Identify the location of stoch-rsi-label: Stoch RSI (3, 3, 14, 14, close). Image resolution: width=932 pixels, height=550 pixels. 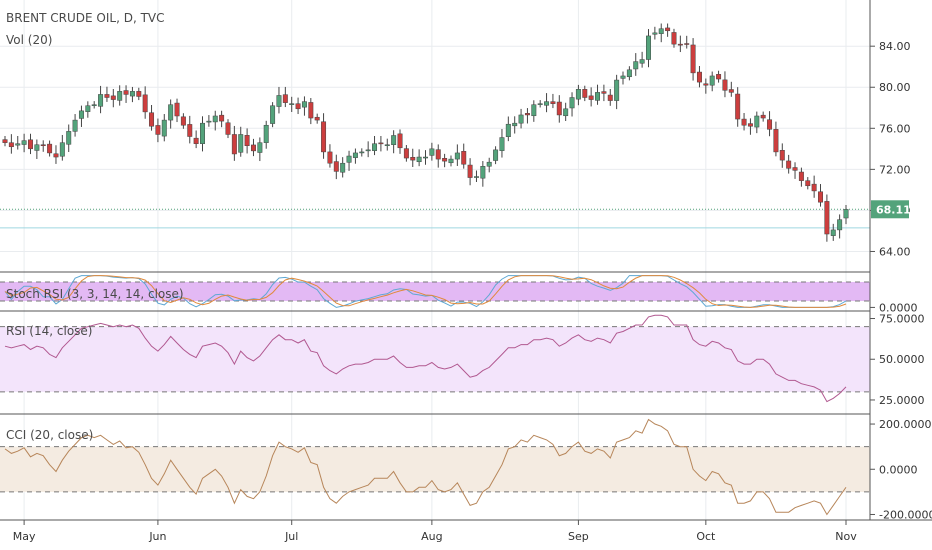
(95, 294).